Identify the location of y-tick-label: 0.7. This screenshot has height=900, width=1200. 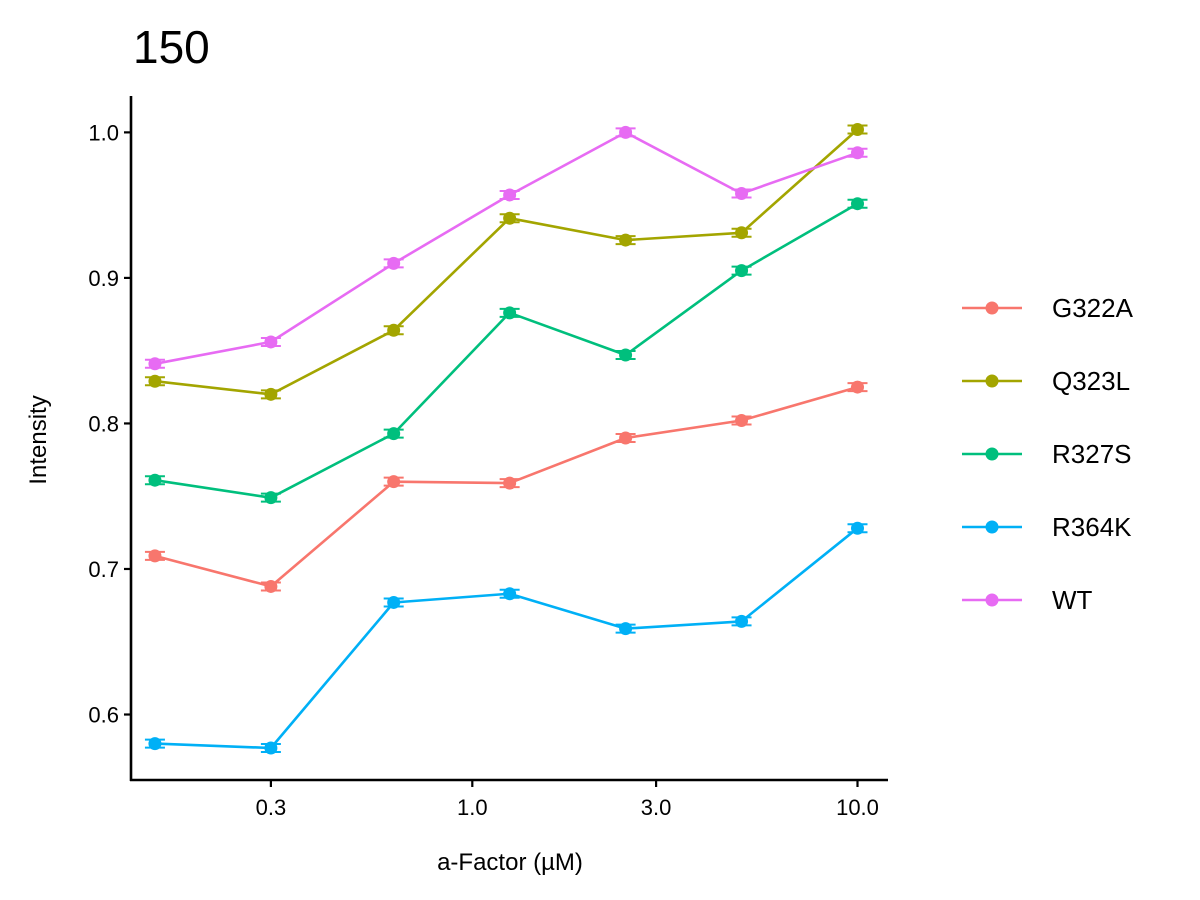
(103, 569).